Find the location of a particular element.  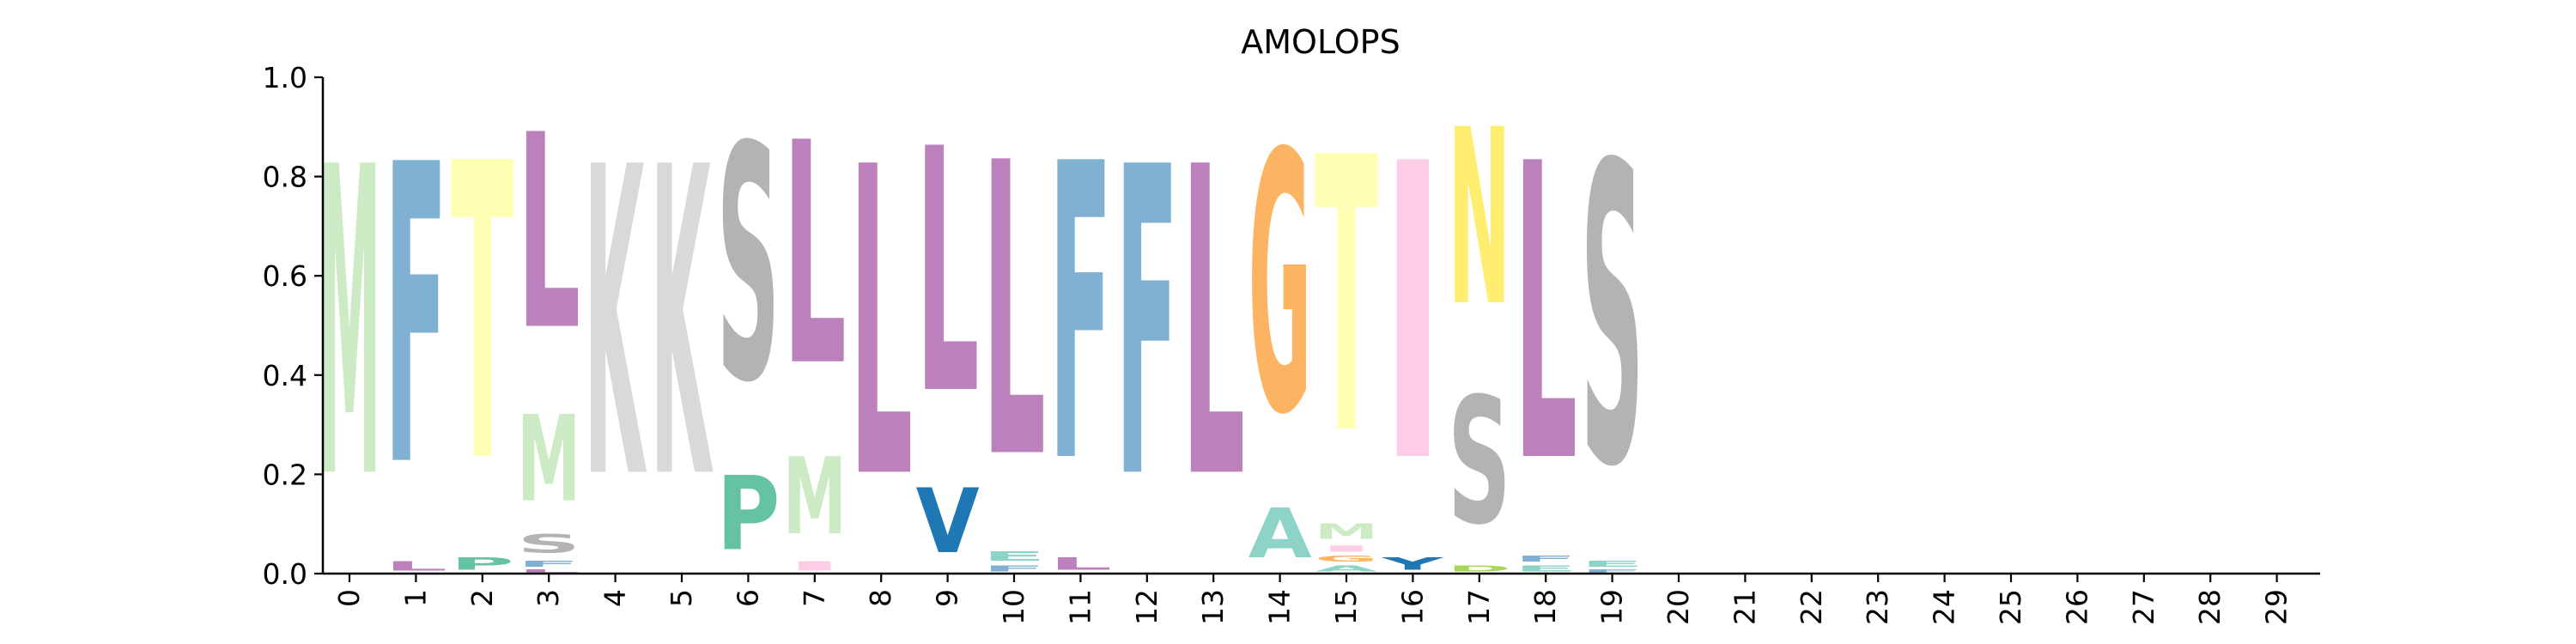

x-tick-label: 5 is located at coordinates (682, 598).